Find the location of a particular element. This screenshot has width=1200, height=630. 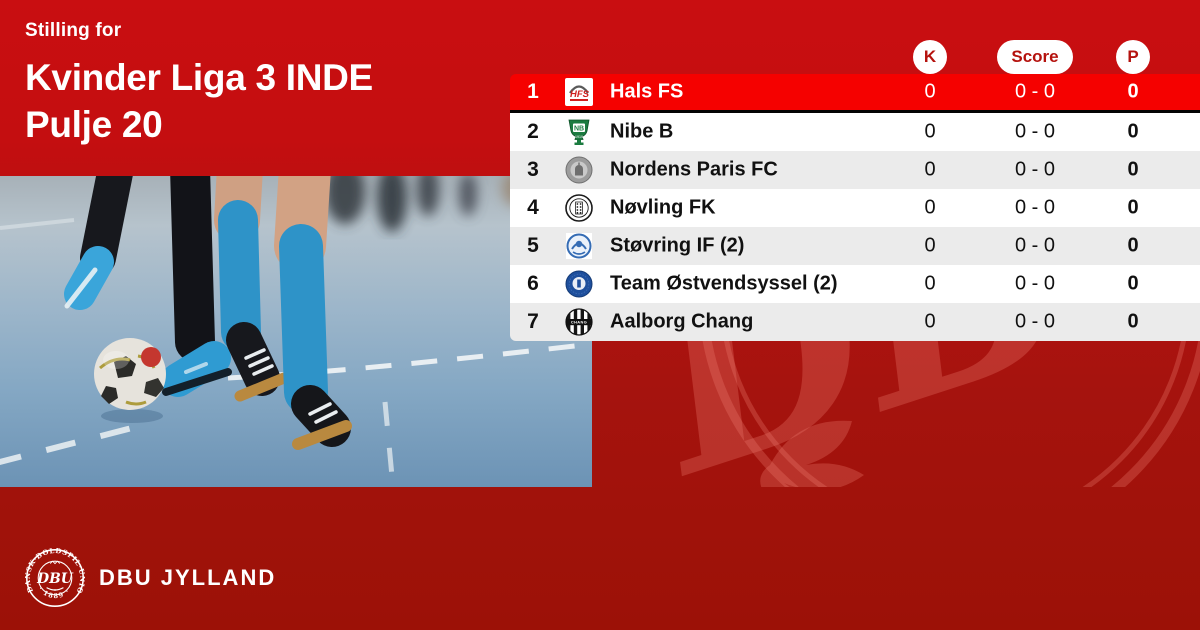

stovring-if-logo-icon is located at coordinates (579, 246).